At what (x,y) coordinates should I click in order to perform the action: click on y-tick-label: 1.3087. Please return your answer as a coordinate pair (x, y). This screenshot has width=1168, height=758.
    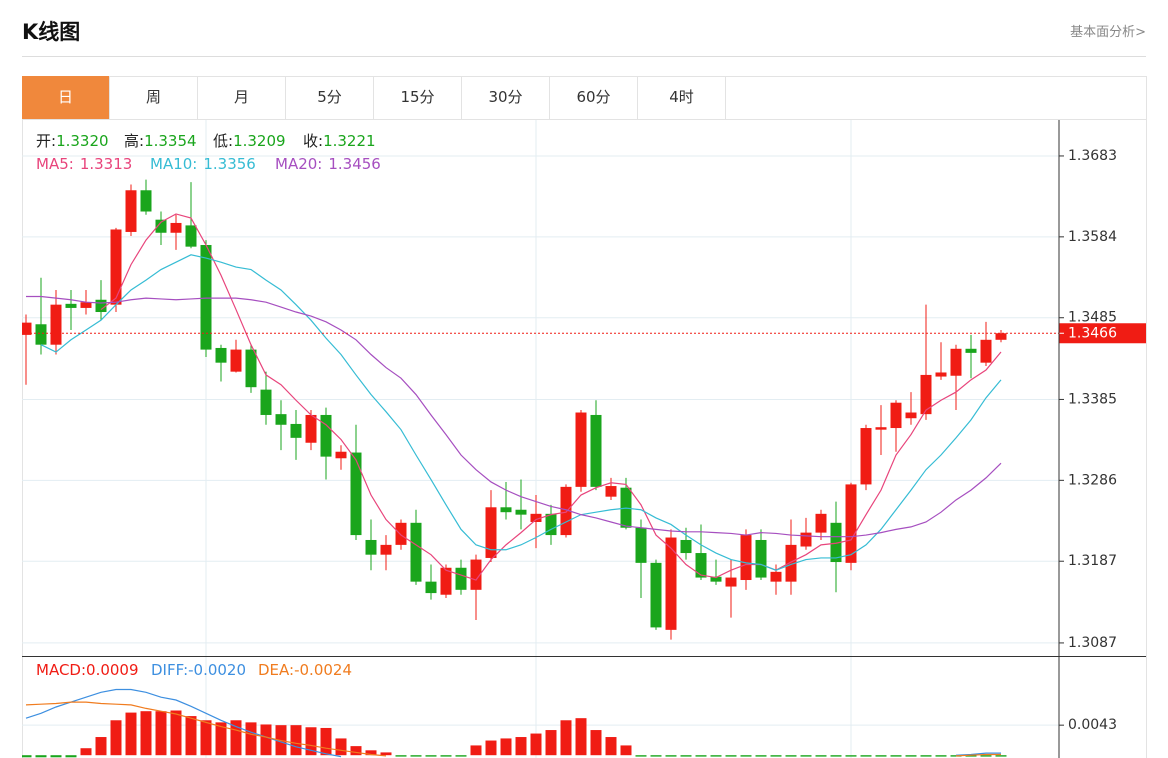
    Looking at the image, I should click on (1092, 643).